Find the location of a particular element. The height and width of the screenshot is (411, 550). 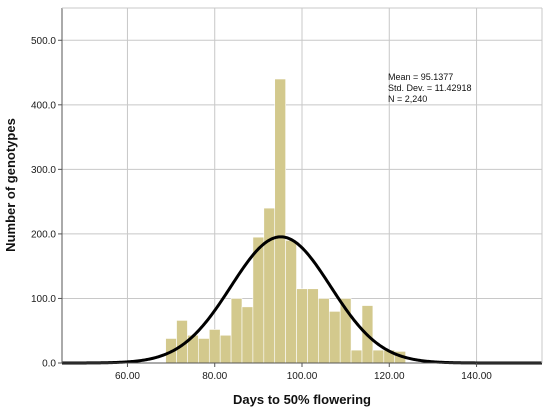

y-tick-label: 500.0 is located at coordinates (43, 41).